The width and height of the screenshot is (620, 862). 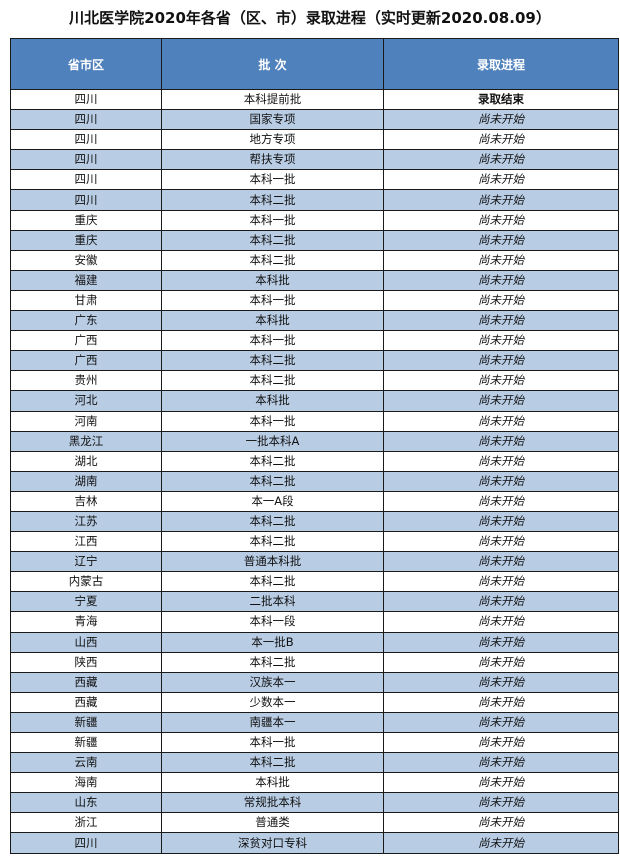 I want to click on table-row: 四川 深贫对口专科 尚未开始, so click(x=314, y=843).